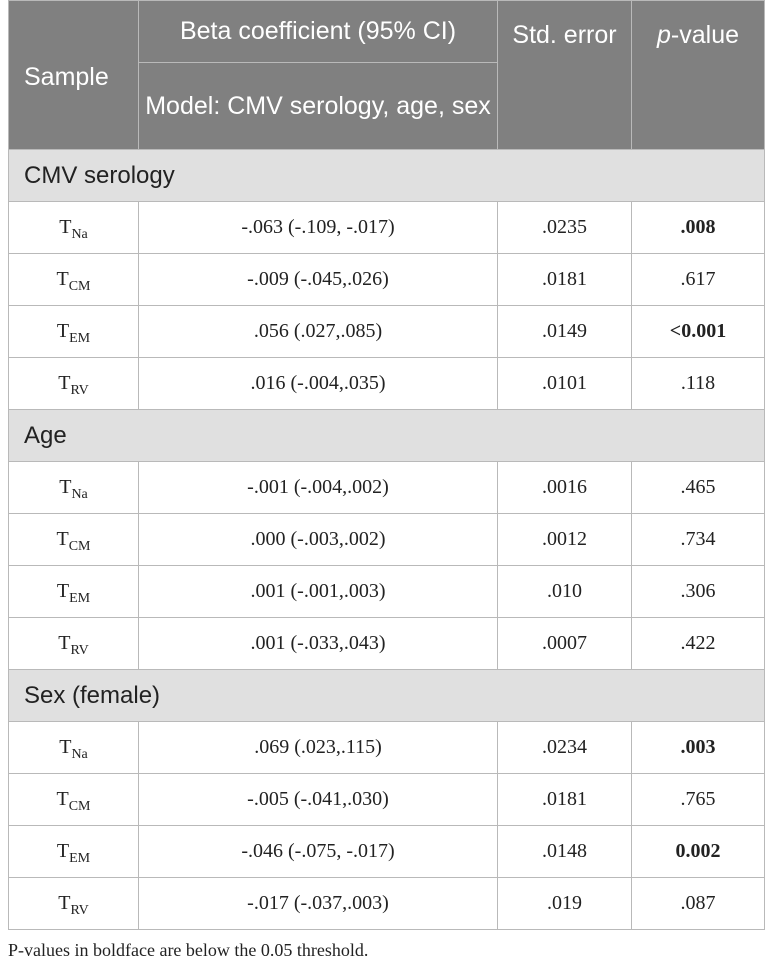  What do you see at coordinates (698, 75) in the screenshot?
I see `header-p-value: p-value` at bounding box center [698, 75].